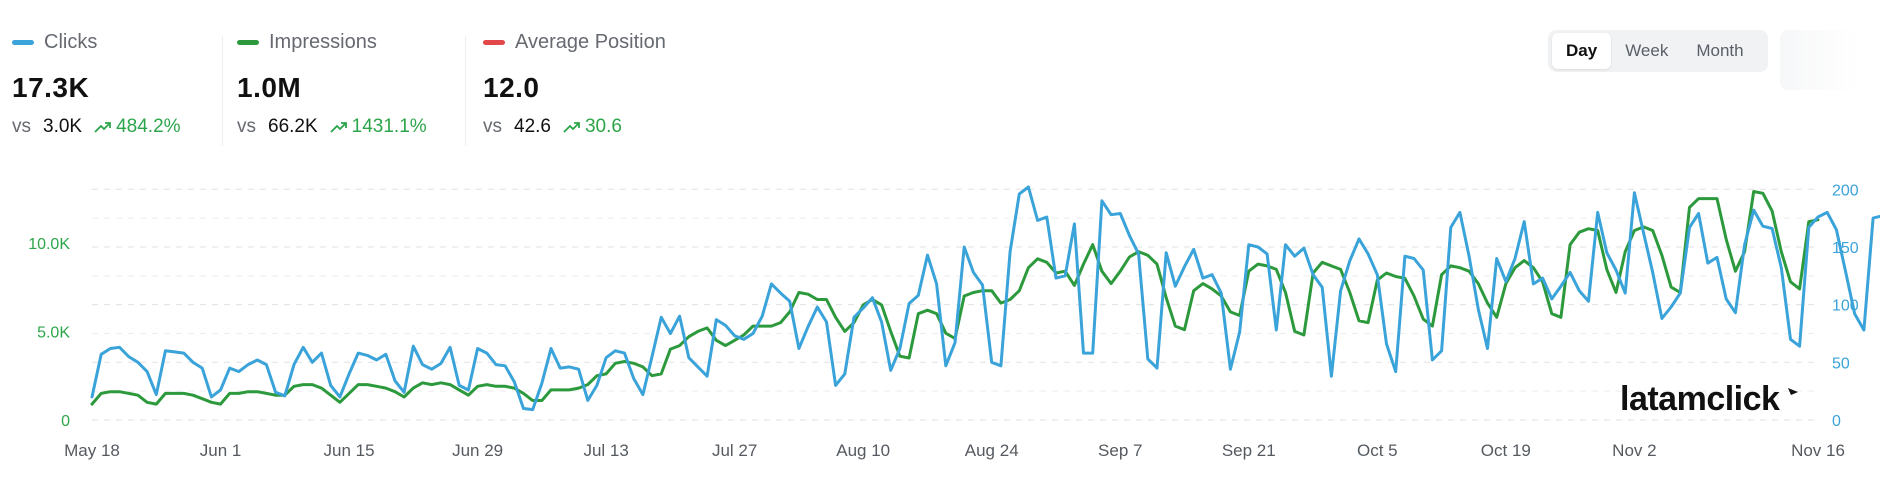 The width and height of the screenshot is (1880, 502). What do you see at coordinates (1634, 450) in the screenshot?
I see `x-axis-tick-label: Nov 2` at bounding box center [1634, 450].